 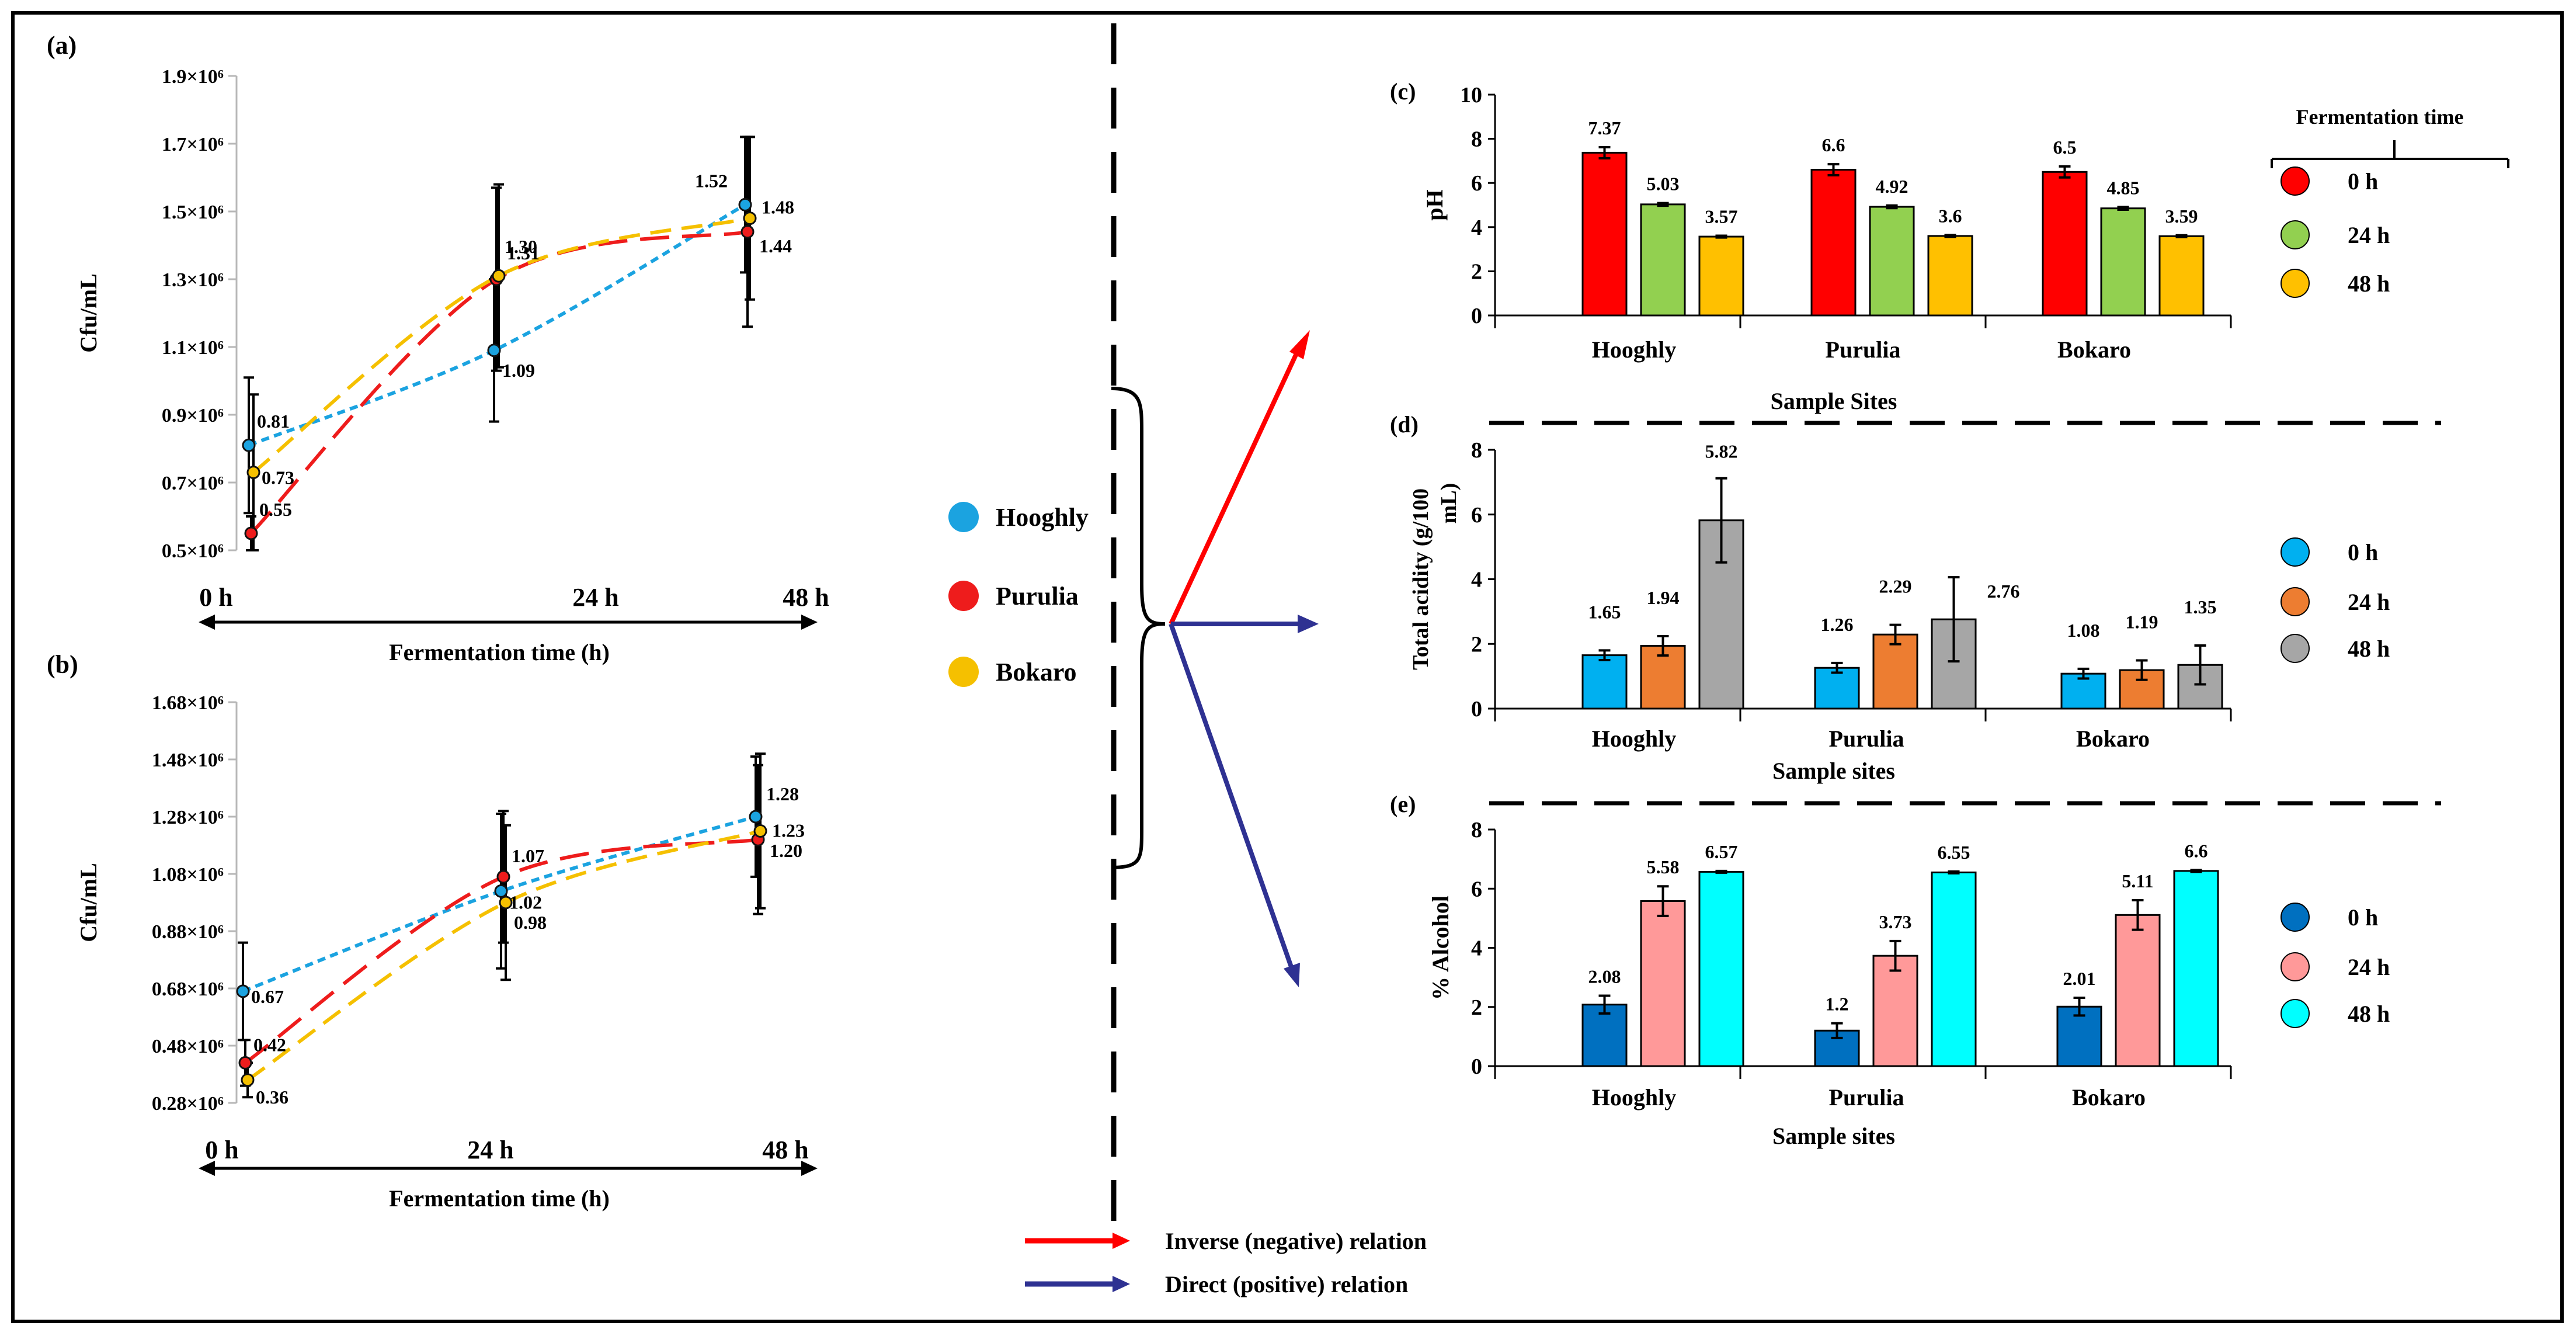 I want to click on panel-a-value-label: 0.81, so click(x=273, y=421).